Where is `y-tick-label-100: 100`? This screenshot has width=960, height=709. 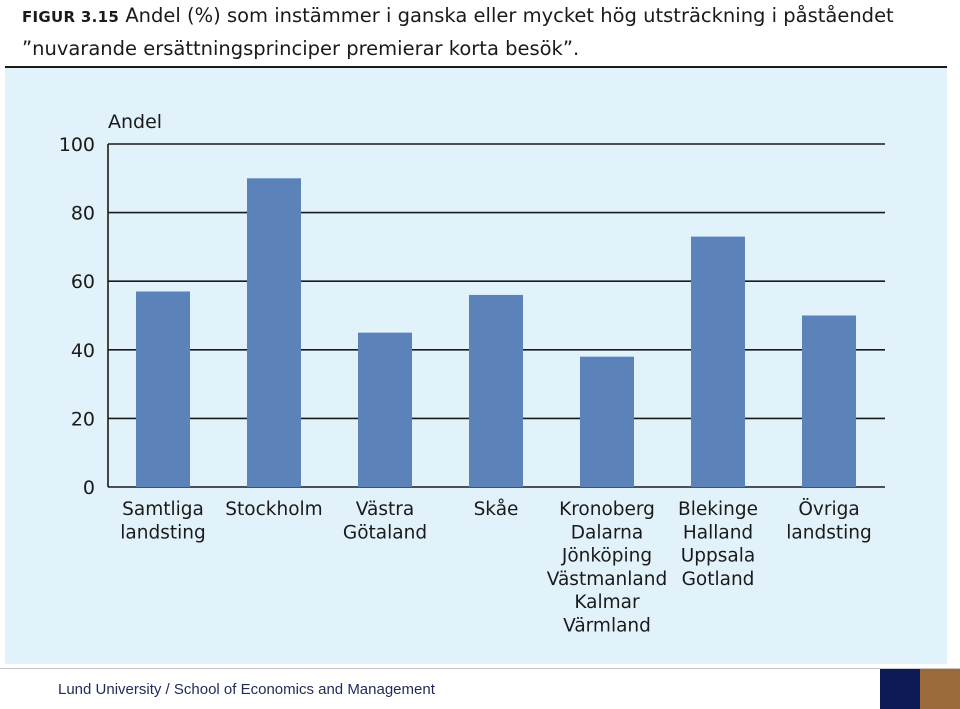 y-tick-label-100: 100 is located at coordinates (77, 145).